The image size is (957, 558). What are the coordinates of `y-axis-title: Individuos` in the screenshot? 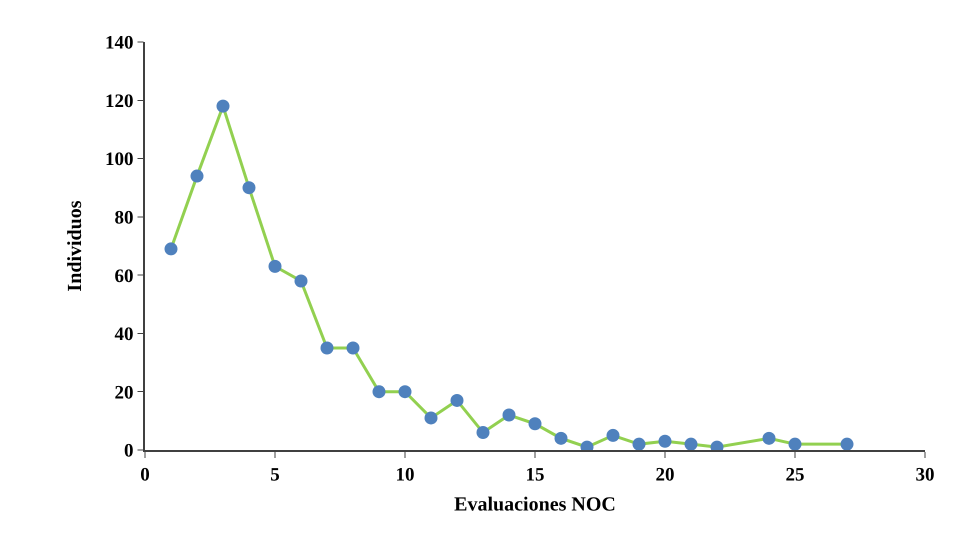 It's located at (75, 246).